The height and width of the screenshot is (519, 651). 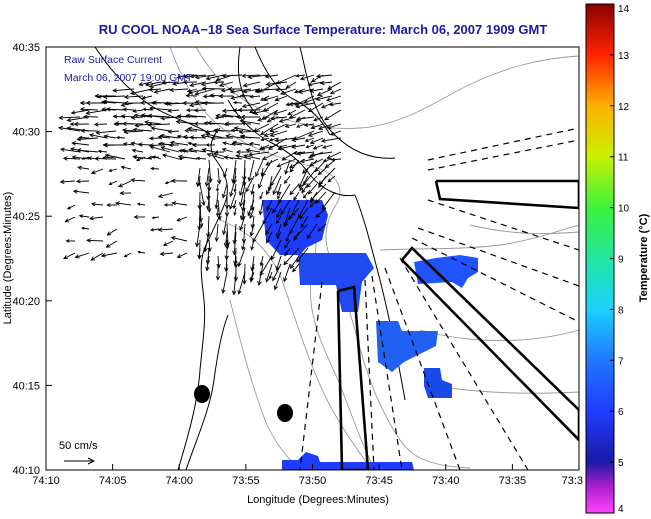 What do you see at coordinates (600, 258) in the screenshot?
I see `colorbar-gradient` at bounding box center [600, 258].